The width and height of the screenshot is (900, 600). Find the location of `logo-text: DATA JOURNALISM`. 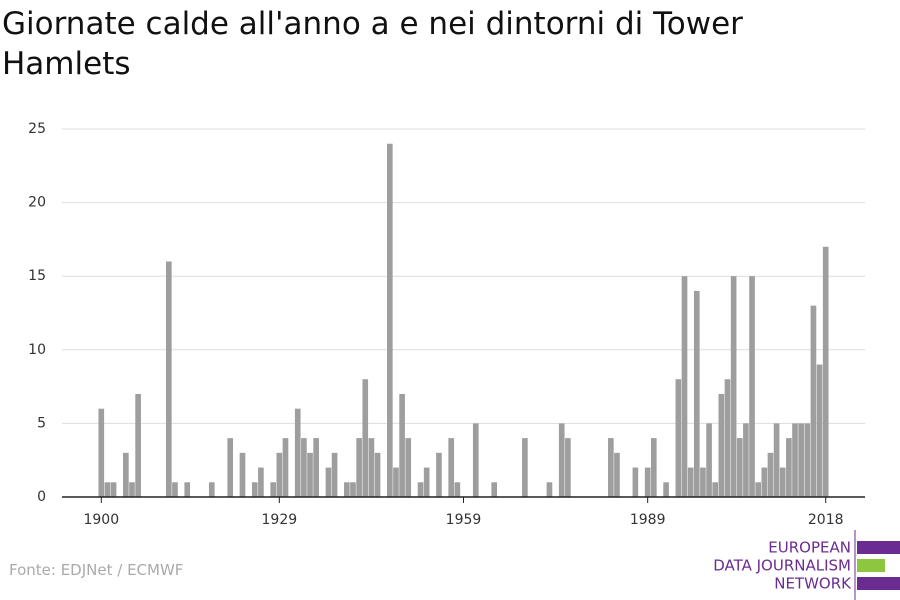

logo-text: DATA JOURNALISM is located at coordinates (782, 566).